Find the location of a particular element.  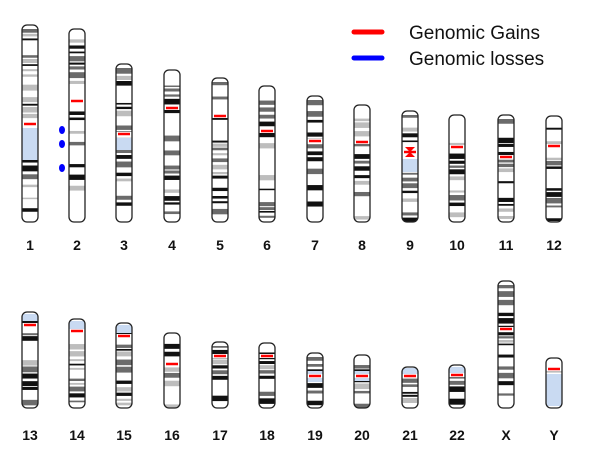

chromosome-label: 11 is located at coordinates (506, 245).